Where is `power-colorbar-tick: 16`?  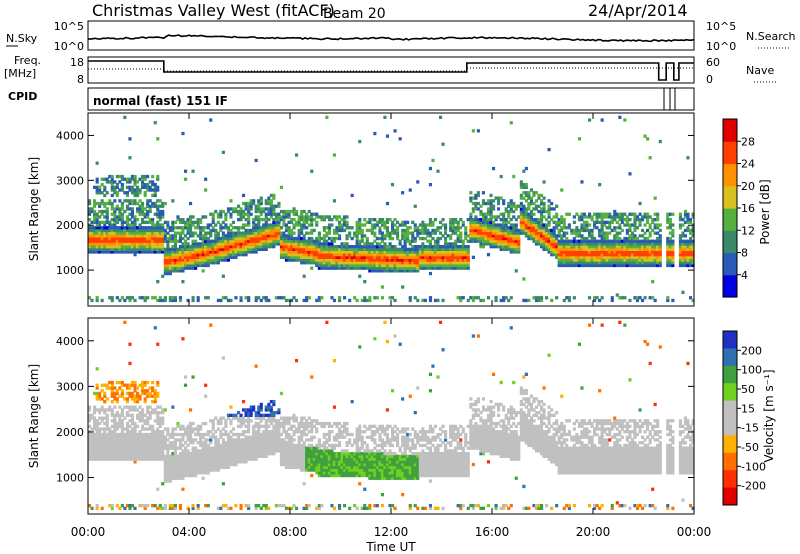 power-colorbar-tick: 16 is located at coordinates (748, 208).